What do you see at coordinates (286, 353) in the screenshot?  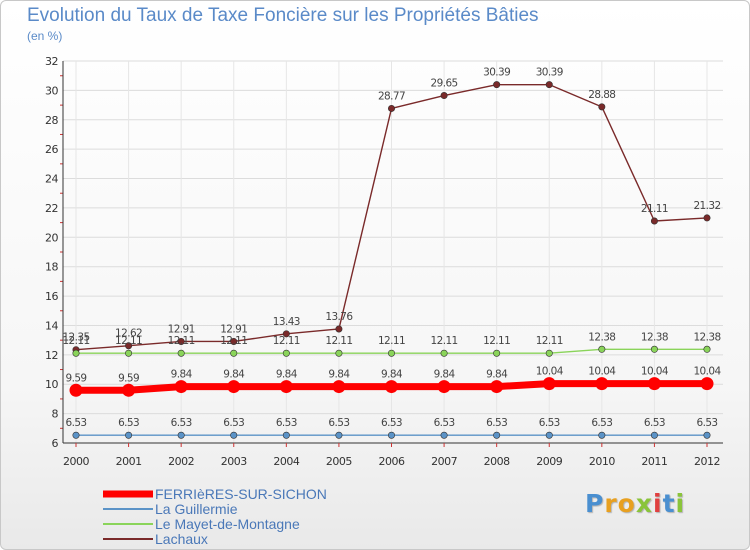 I see `point-le-mayet-de-montagne-2004` at bounding box center [286, 353].